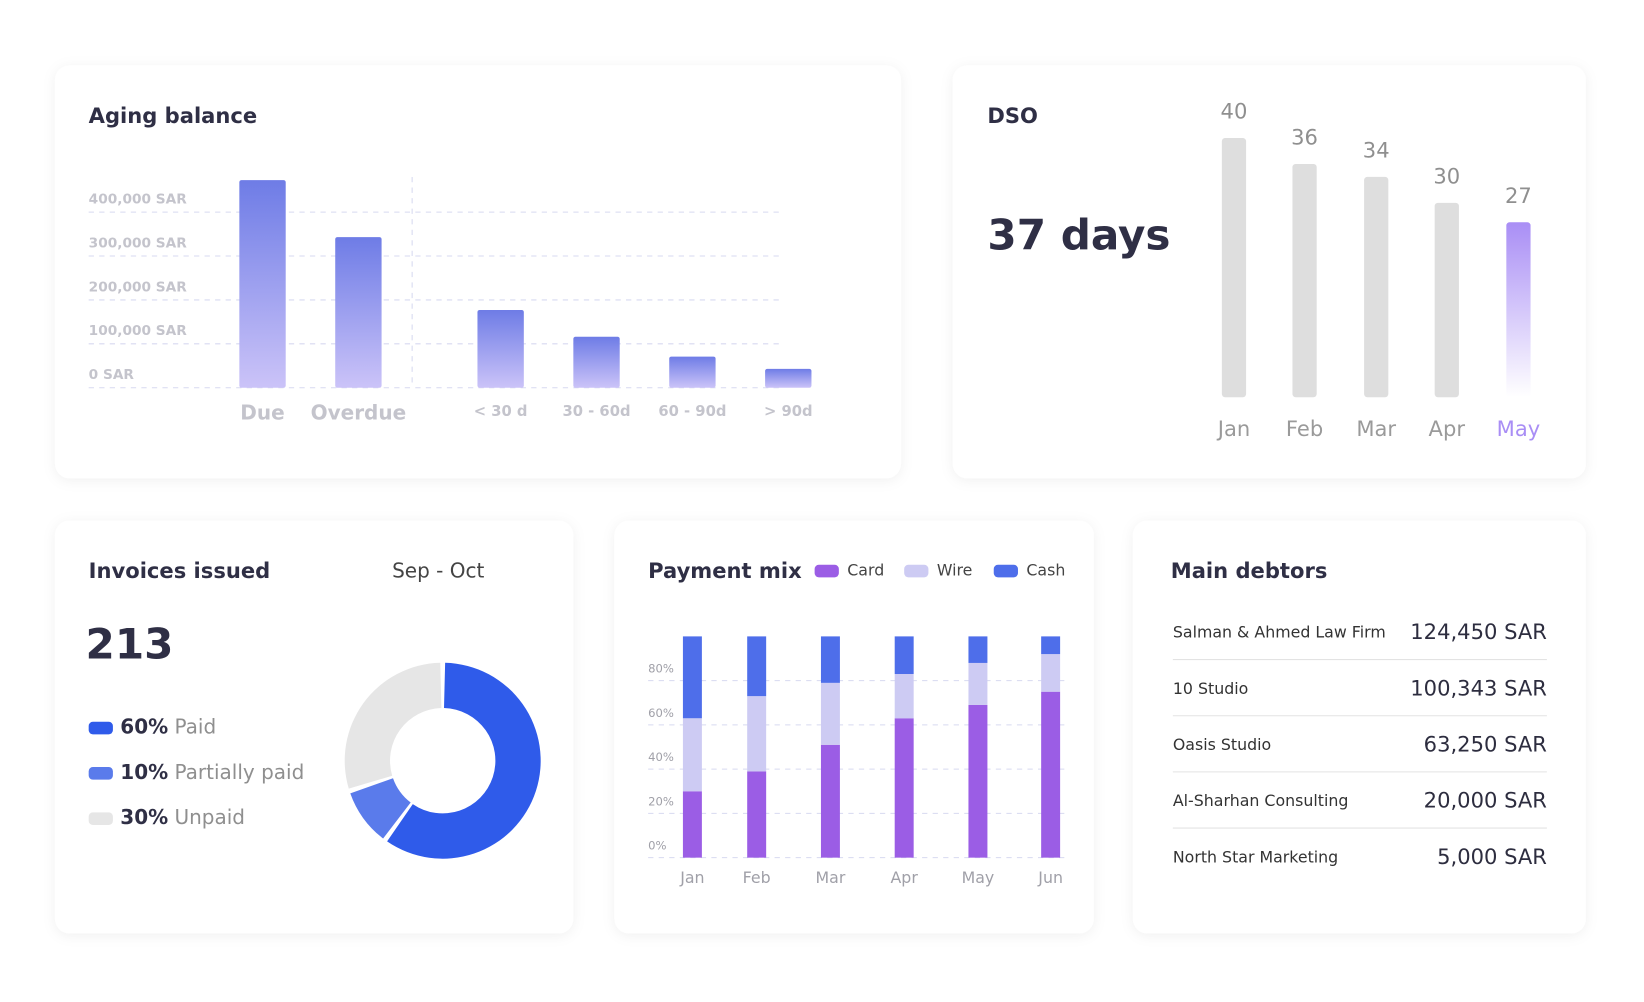 Image resolution: width=1644 pixels, height=1002 pixels. I want to click on headline: 37 days, so click(1078, 235).